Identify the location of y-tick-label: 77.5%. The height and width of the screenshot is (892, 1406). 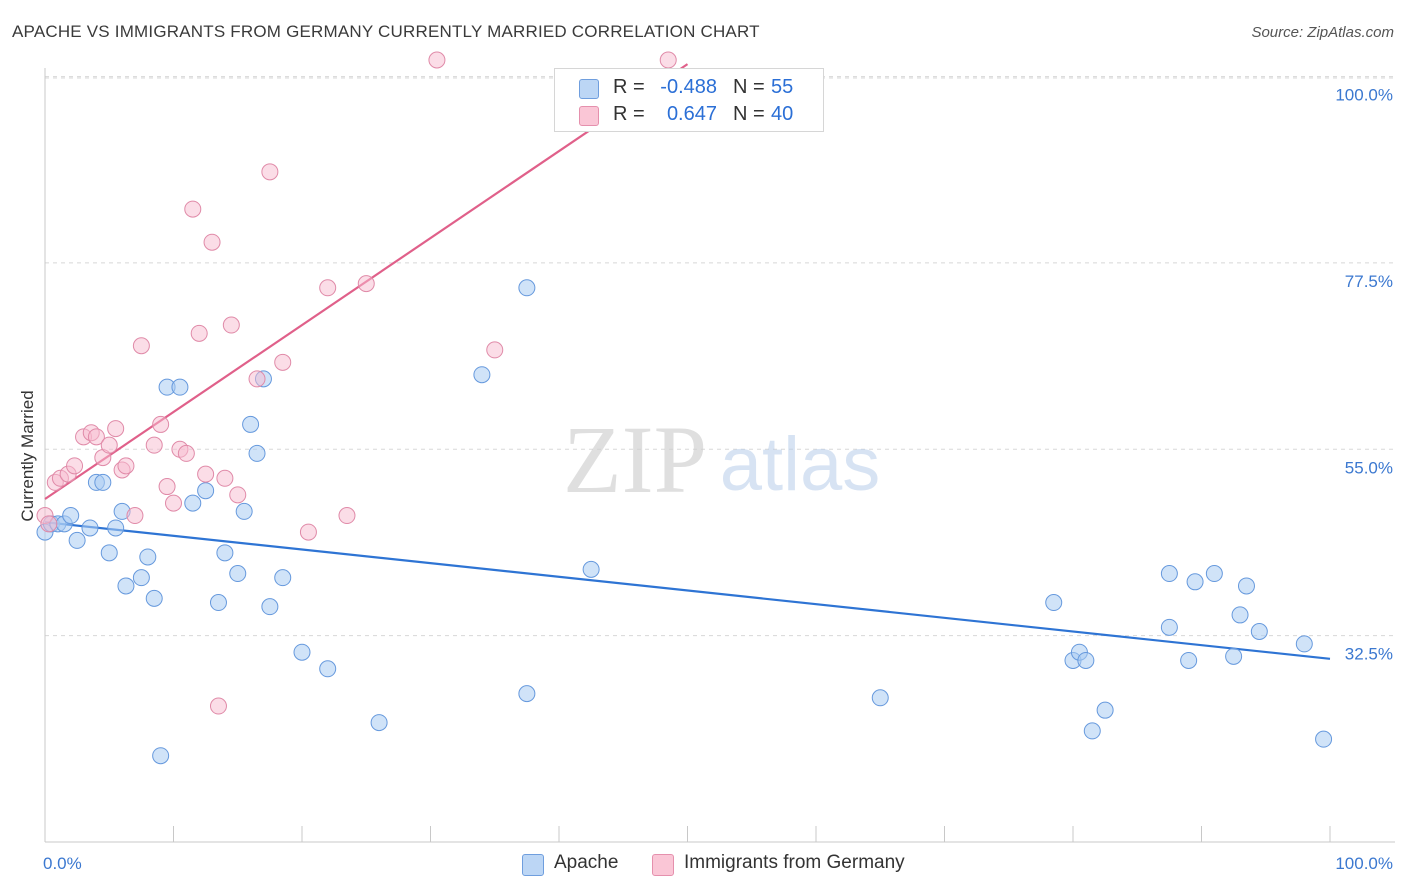
(1369, 281).